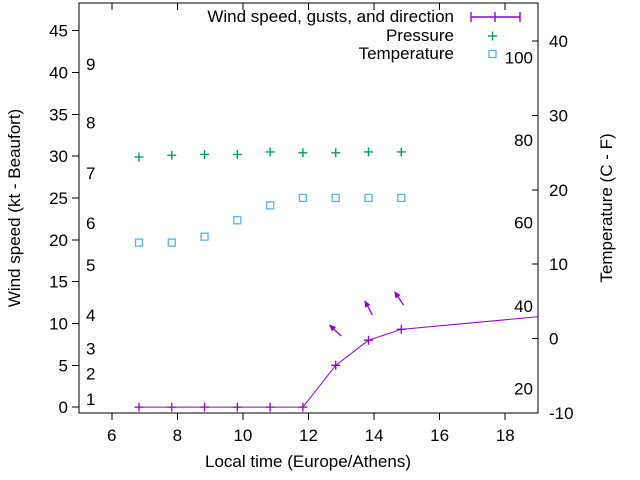 Image resolution: width=640 pixels, height=480 pixels. I want to click on y-right-tick-labels: -10 0 10 20 30 40, so click(561, 227).